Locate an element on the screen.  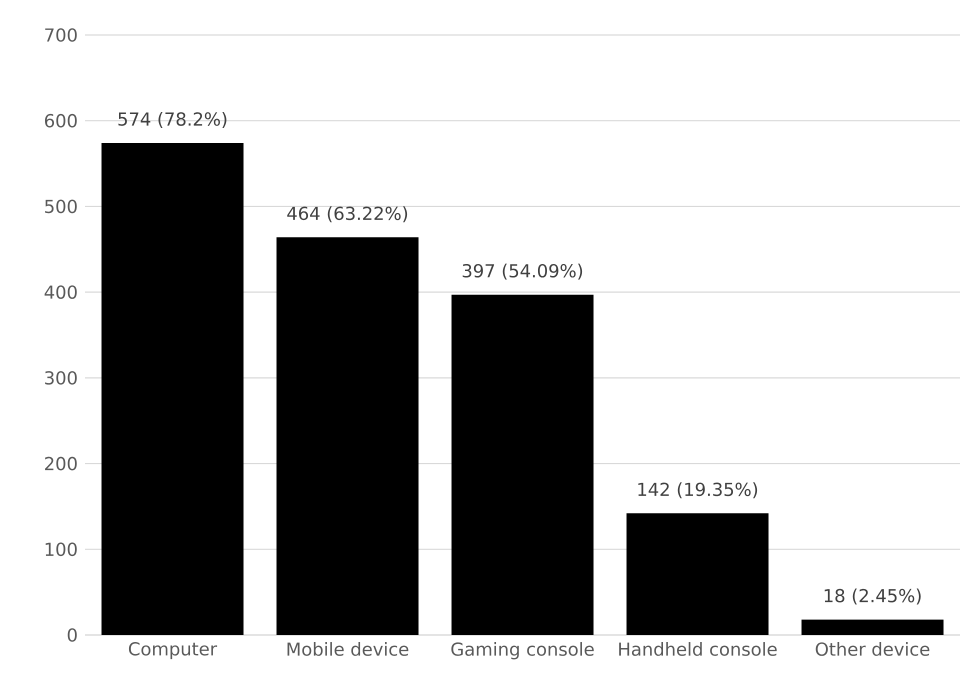
y-tick-label: 100 is located at coordinates (61, 549).